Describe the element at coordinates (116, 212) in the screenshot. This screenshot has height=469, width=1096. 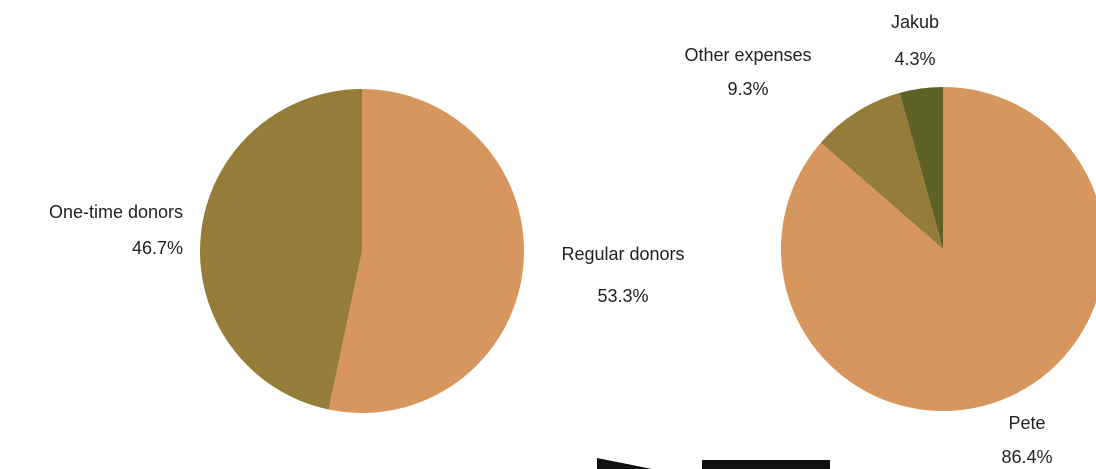
I see `slice-label-one-time-donors: One-time donors` at that location.